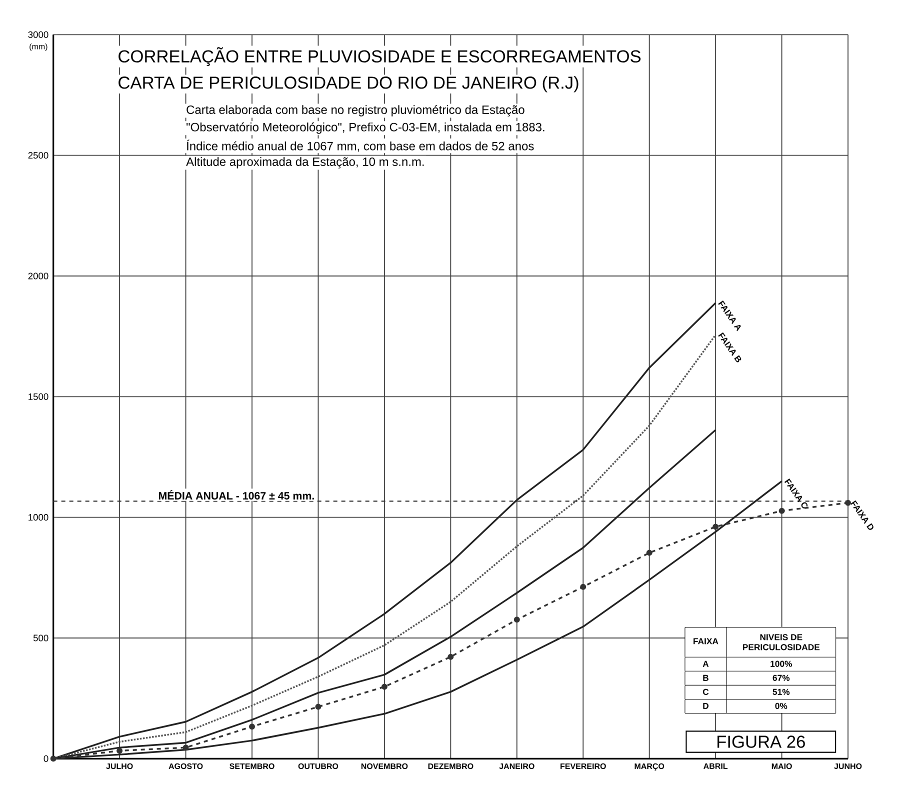 This screenshot has width=912, height=800. What do you see at coordinates (46, 758) in the screenshot?
I see `y-tick-label: 0` at bounding box center [46, 758].